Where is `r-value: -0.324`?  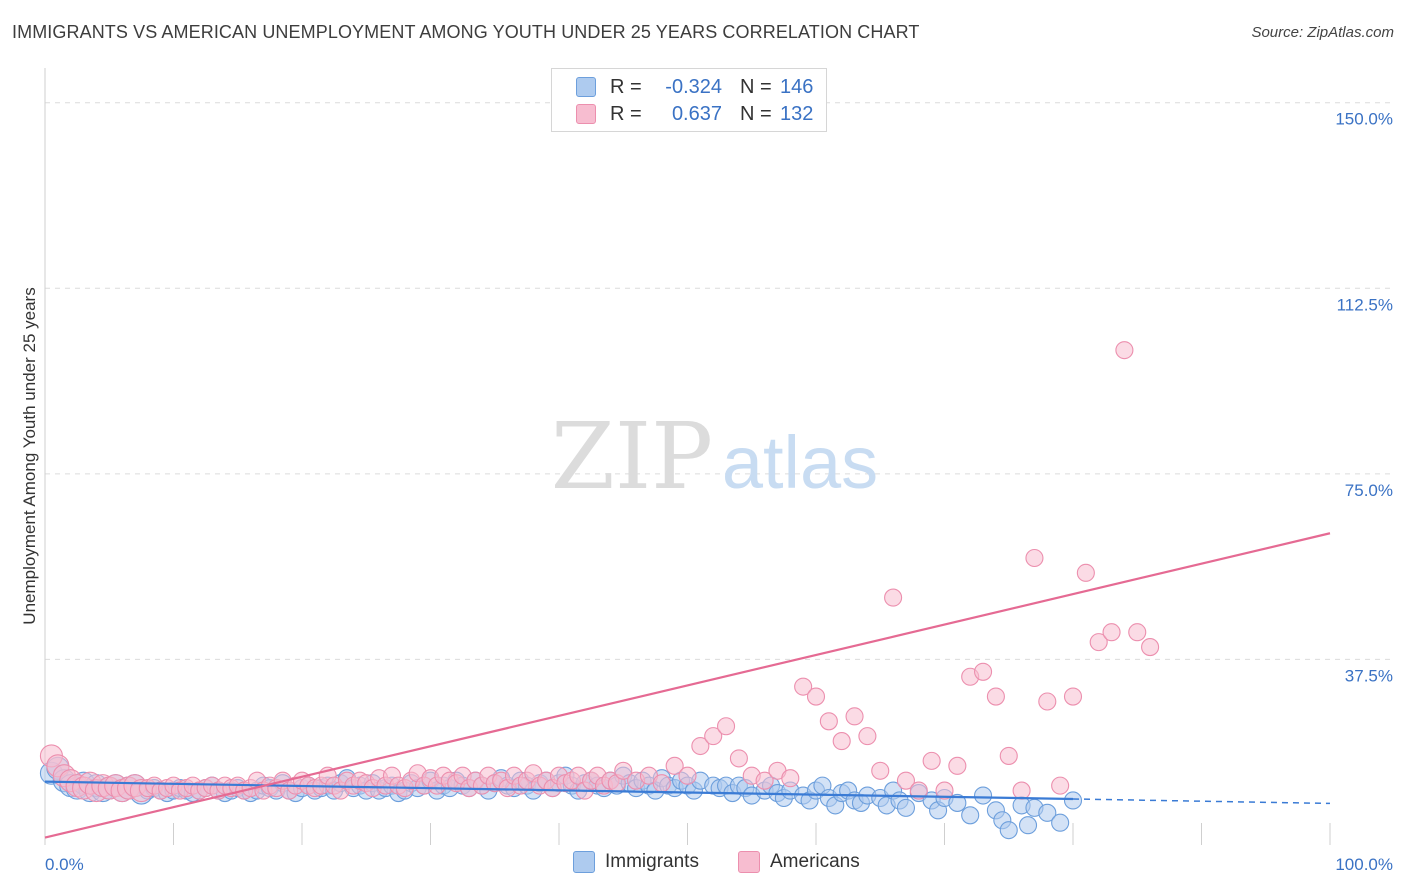 r-value: -0.324 is located at coordinates (693, 86).